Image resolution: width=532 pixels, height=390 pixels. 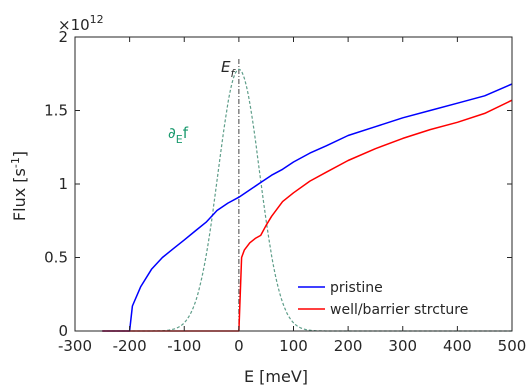 What do you see at coordinates (56, 111) in the screenshot?
I see `y-tick-label: 1.5` at bounding box center [56, 111].